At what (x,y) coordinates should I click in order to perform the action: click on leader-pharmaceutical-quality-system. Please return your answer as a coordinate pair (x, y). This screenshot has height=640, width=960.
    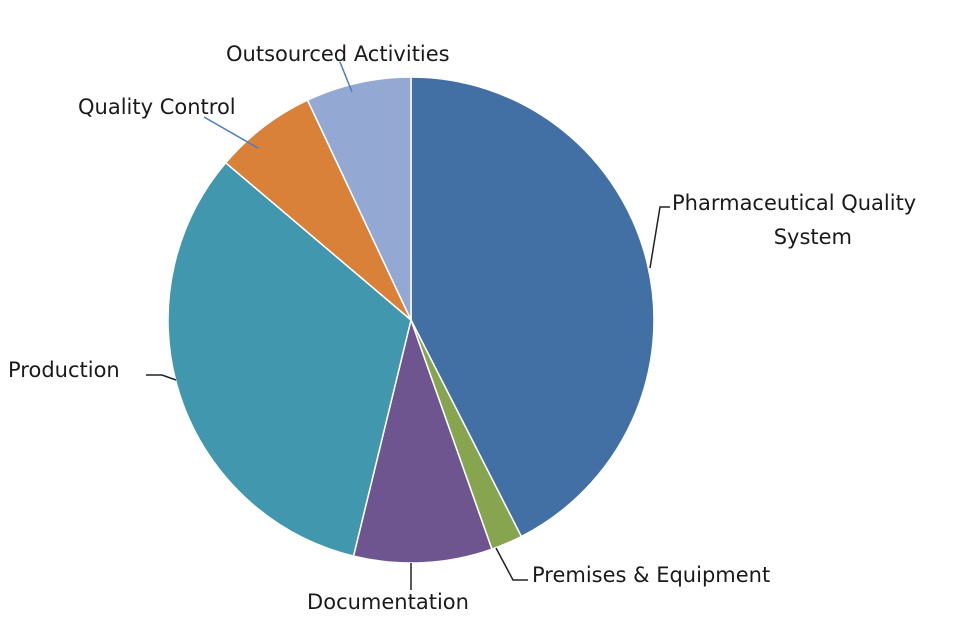
    Looking at the image, I should click on (659, 237).